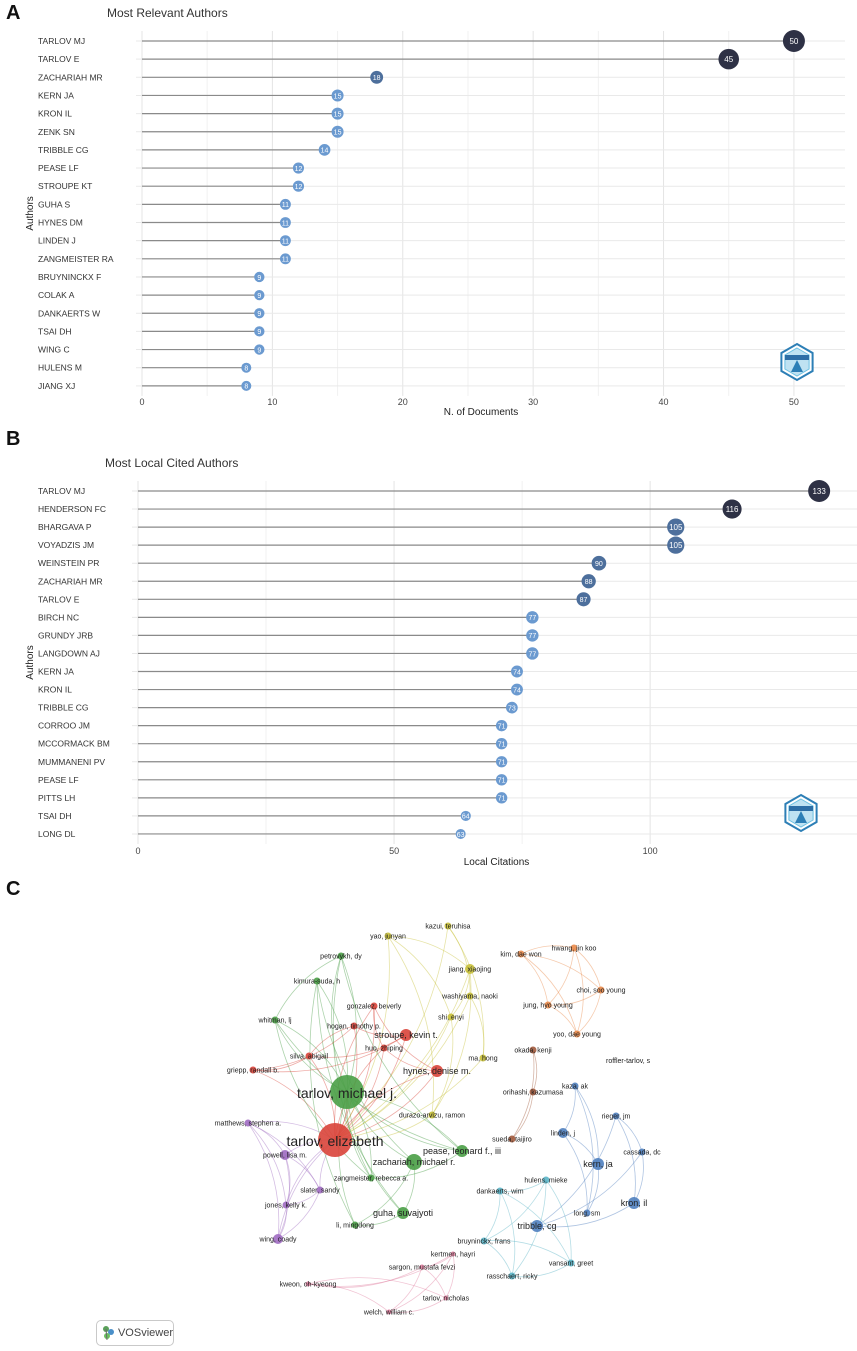 The width and height of the screenshot is (857, 1351). What do you see at coordinates (547, 1005) in the screenshot?
I see `network-node-label: jung, hyo young` at bounding box center [547, 1005].